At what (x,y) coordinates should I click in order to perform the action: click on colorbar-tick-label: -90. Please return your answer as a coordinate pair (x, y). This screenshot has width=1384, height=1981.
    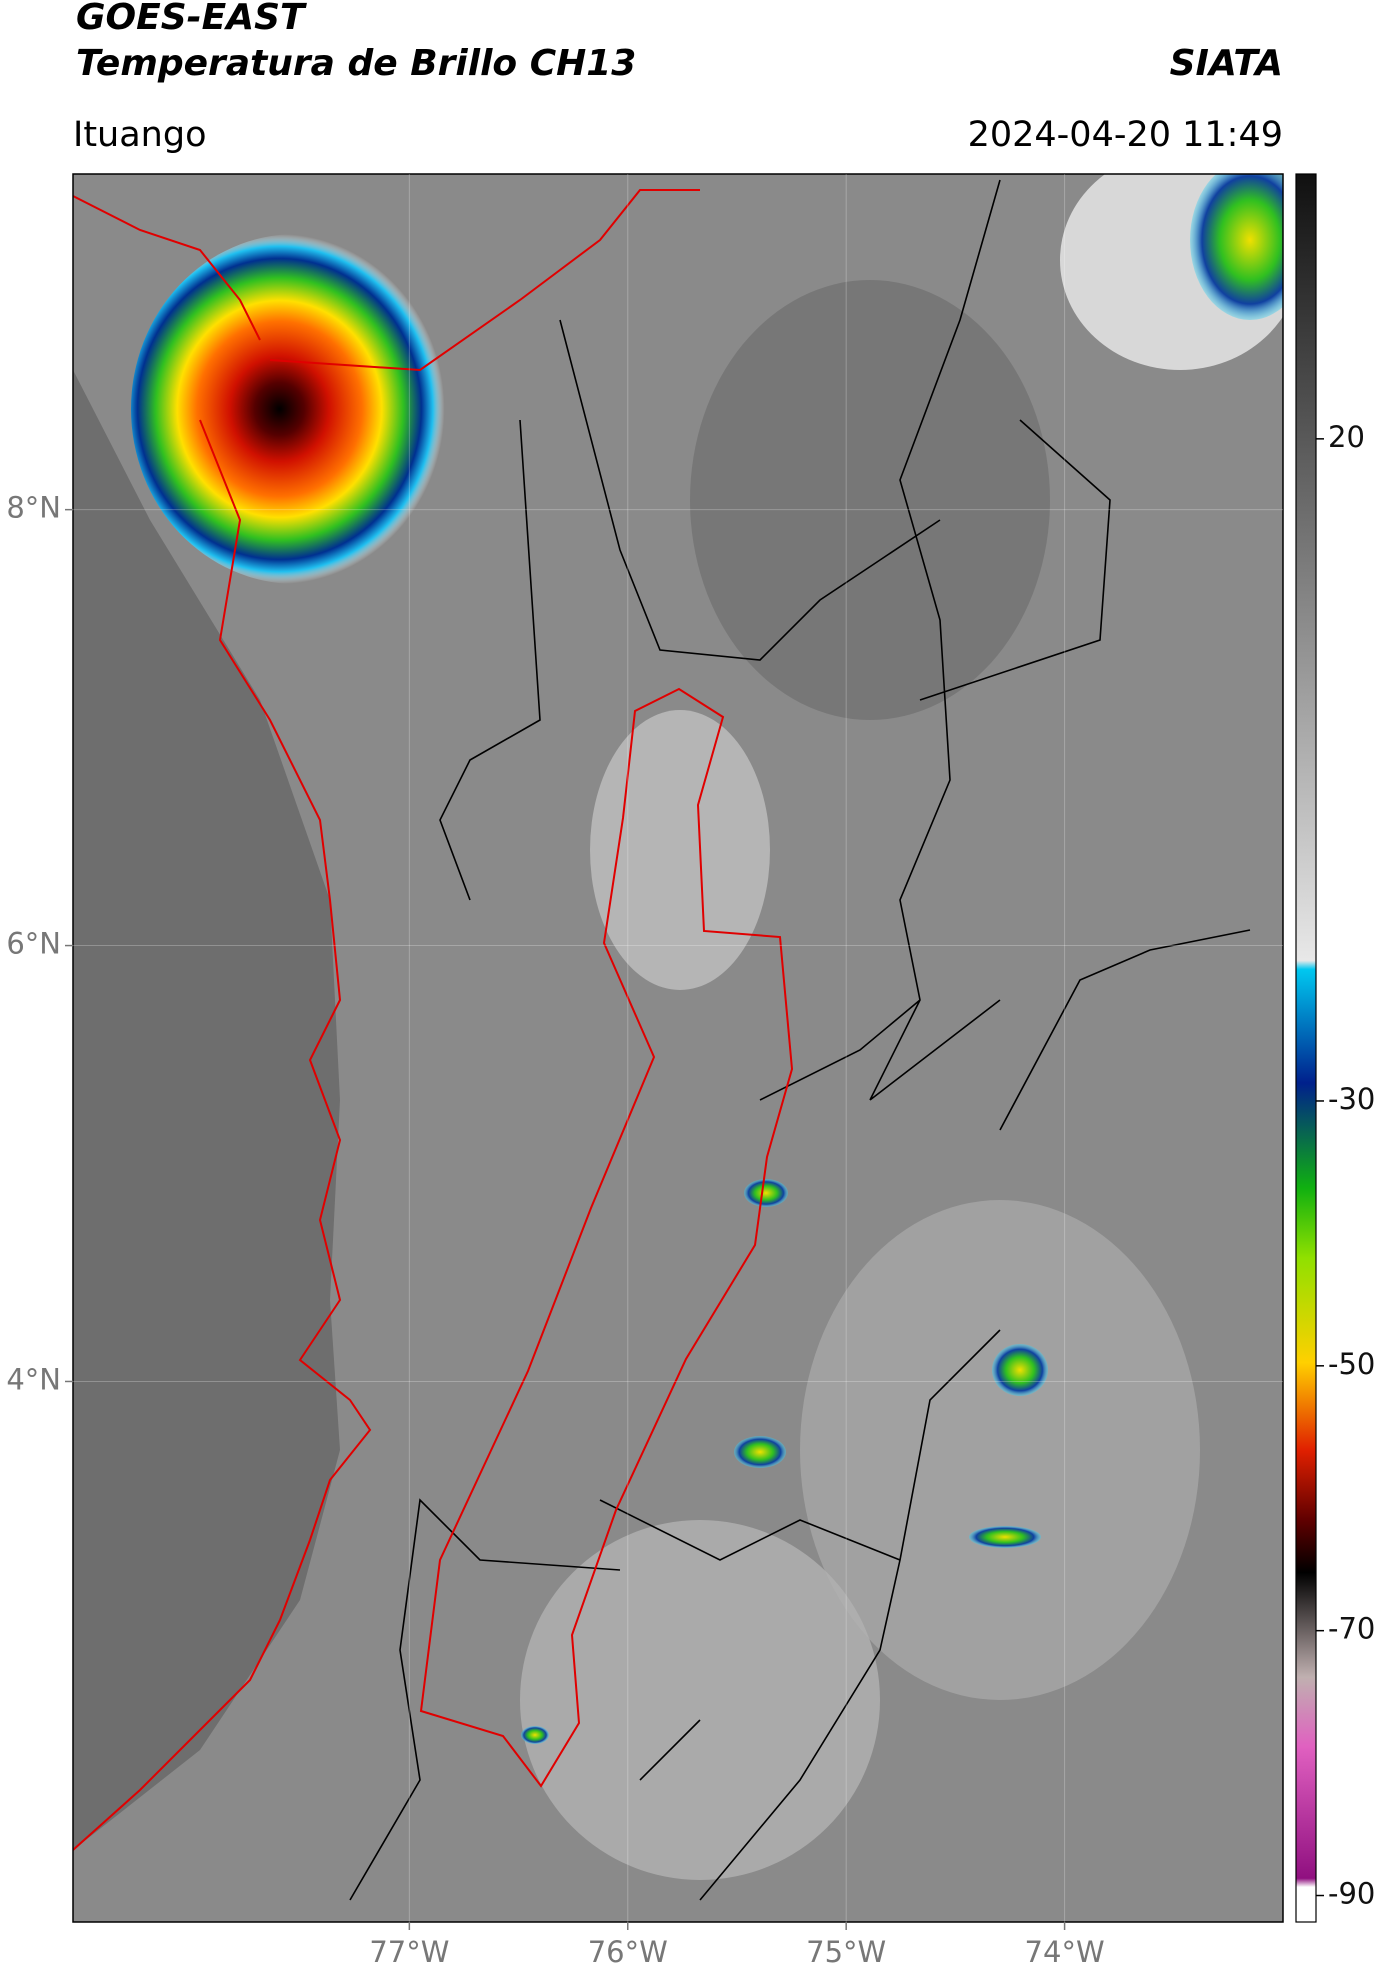
    Looking at the image, I should click on (1351, 1894).